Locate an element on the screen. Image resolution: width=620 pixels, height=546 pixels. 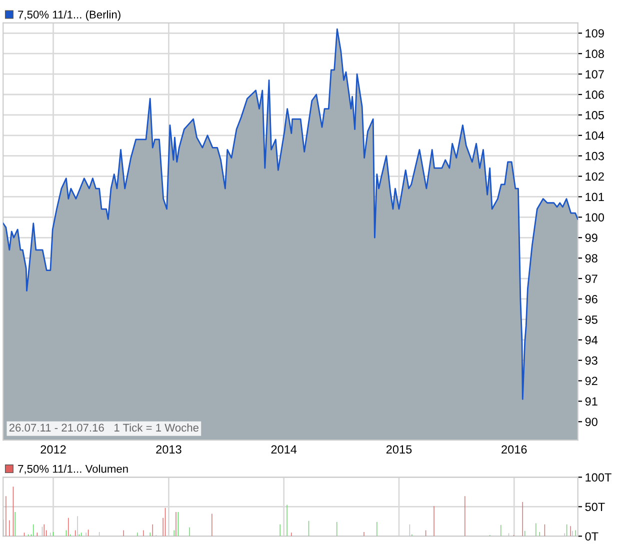
y-tick-label: 100 is located at coordinates (595, 217).